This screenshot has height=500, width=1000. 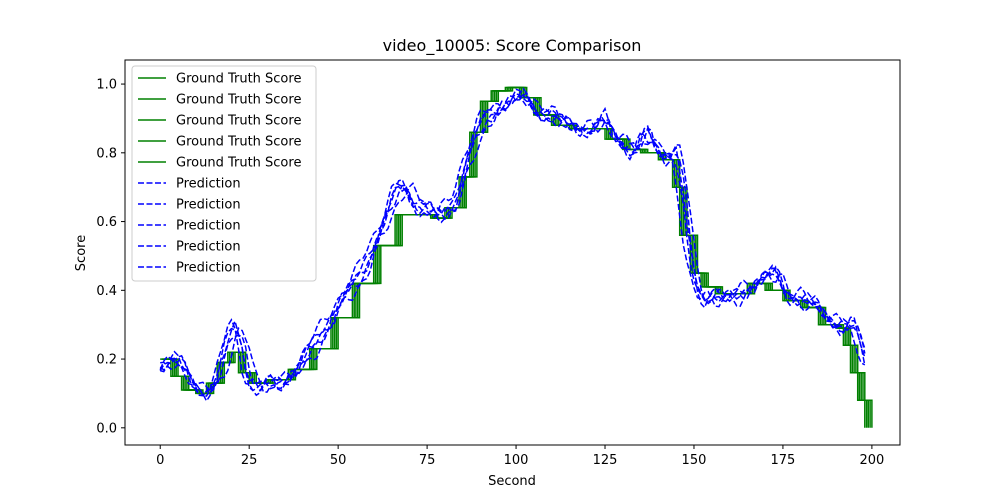 What do you see at coordinates (106, 291) in the screenshot?
I see `y-tick-label: 0.4` at bounding box center [106, 291].